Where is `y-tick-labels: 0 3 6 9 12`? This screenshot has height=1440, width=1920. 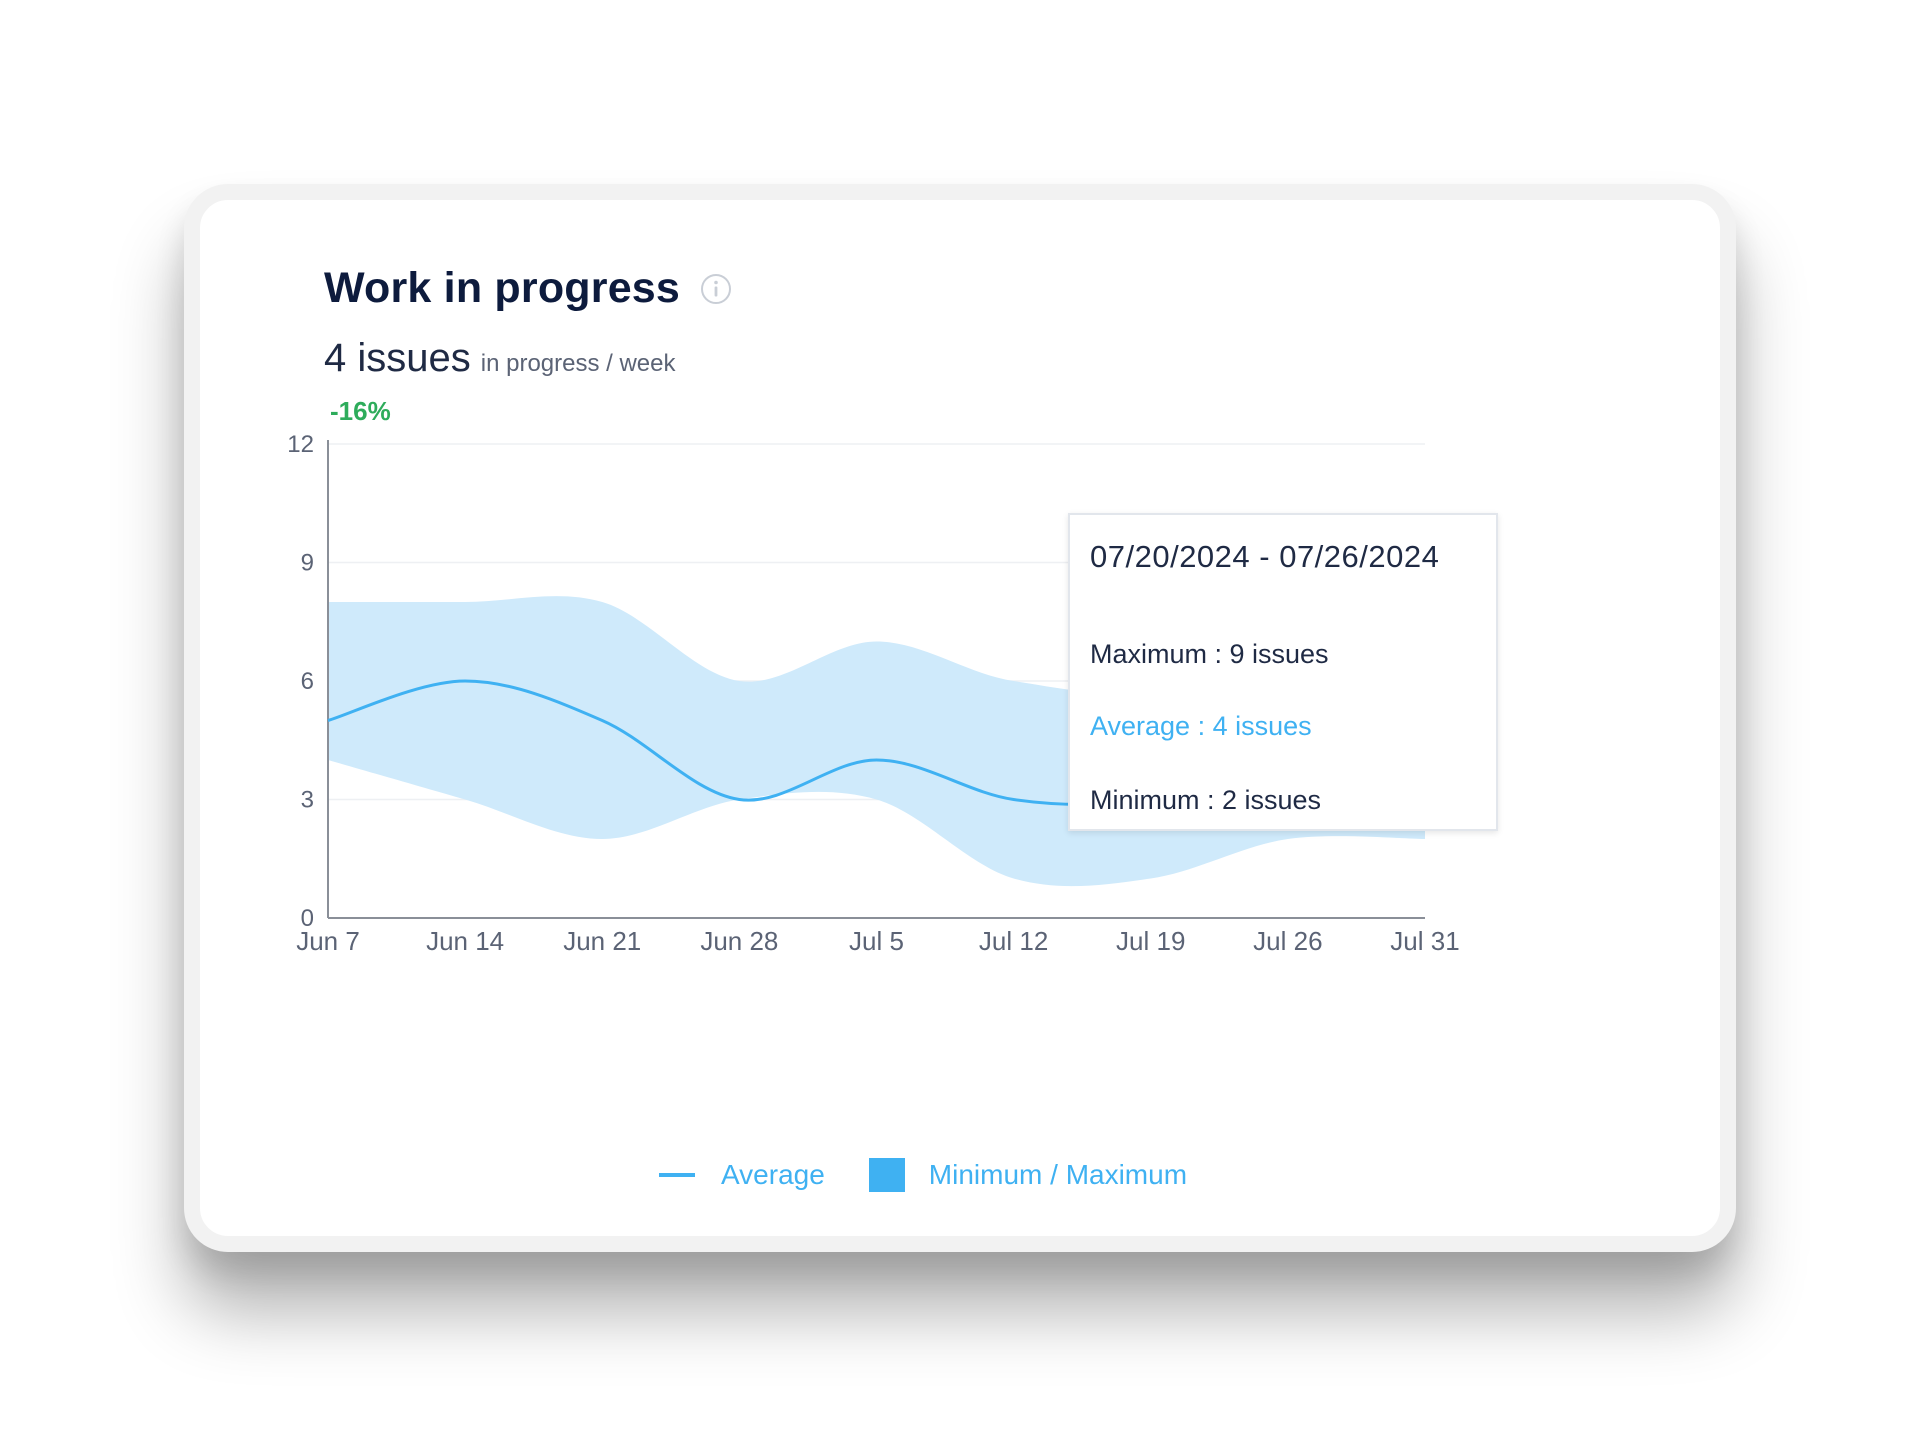
y-tick-labels: 0 3 6 9 12 is located at coordinates (300, 681).